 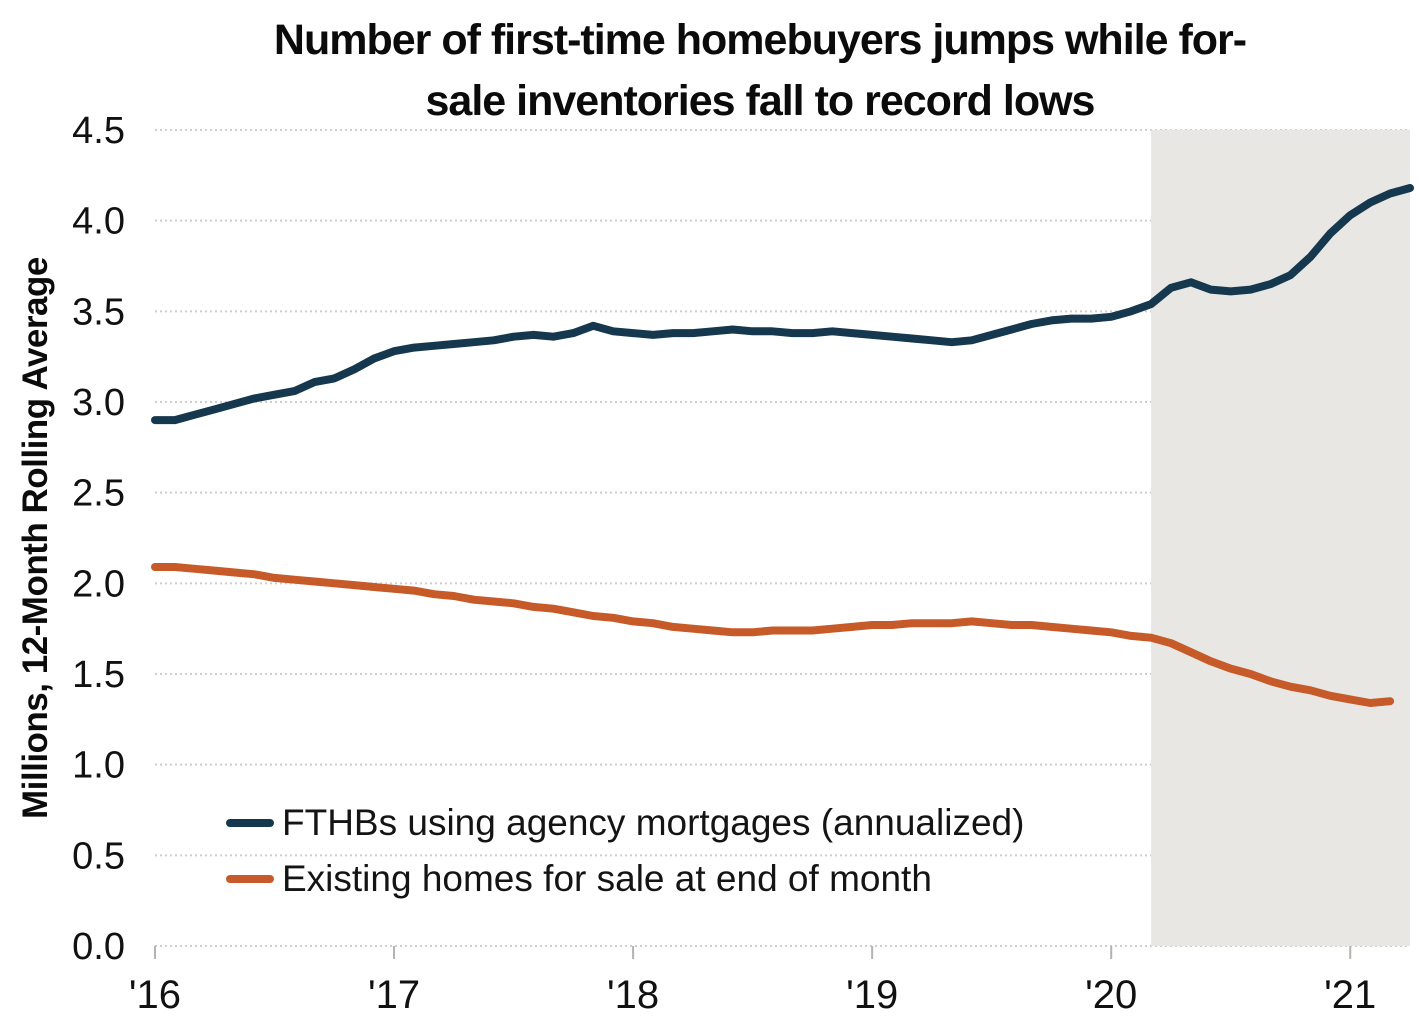 I want to click on x-tick-label: '19, so click(x=872, y=995).